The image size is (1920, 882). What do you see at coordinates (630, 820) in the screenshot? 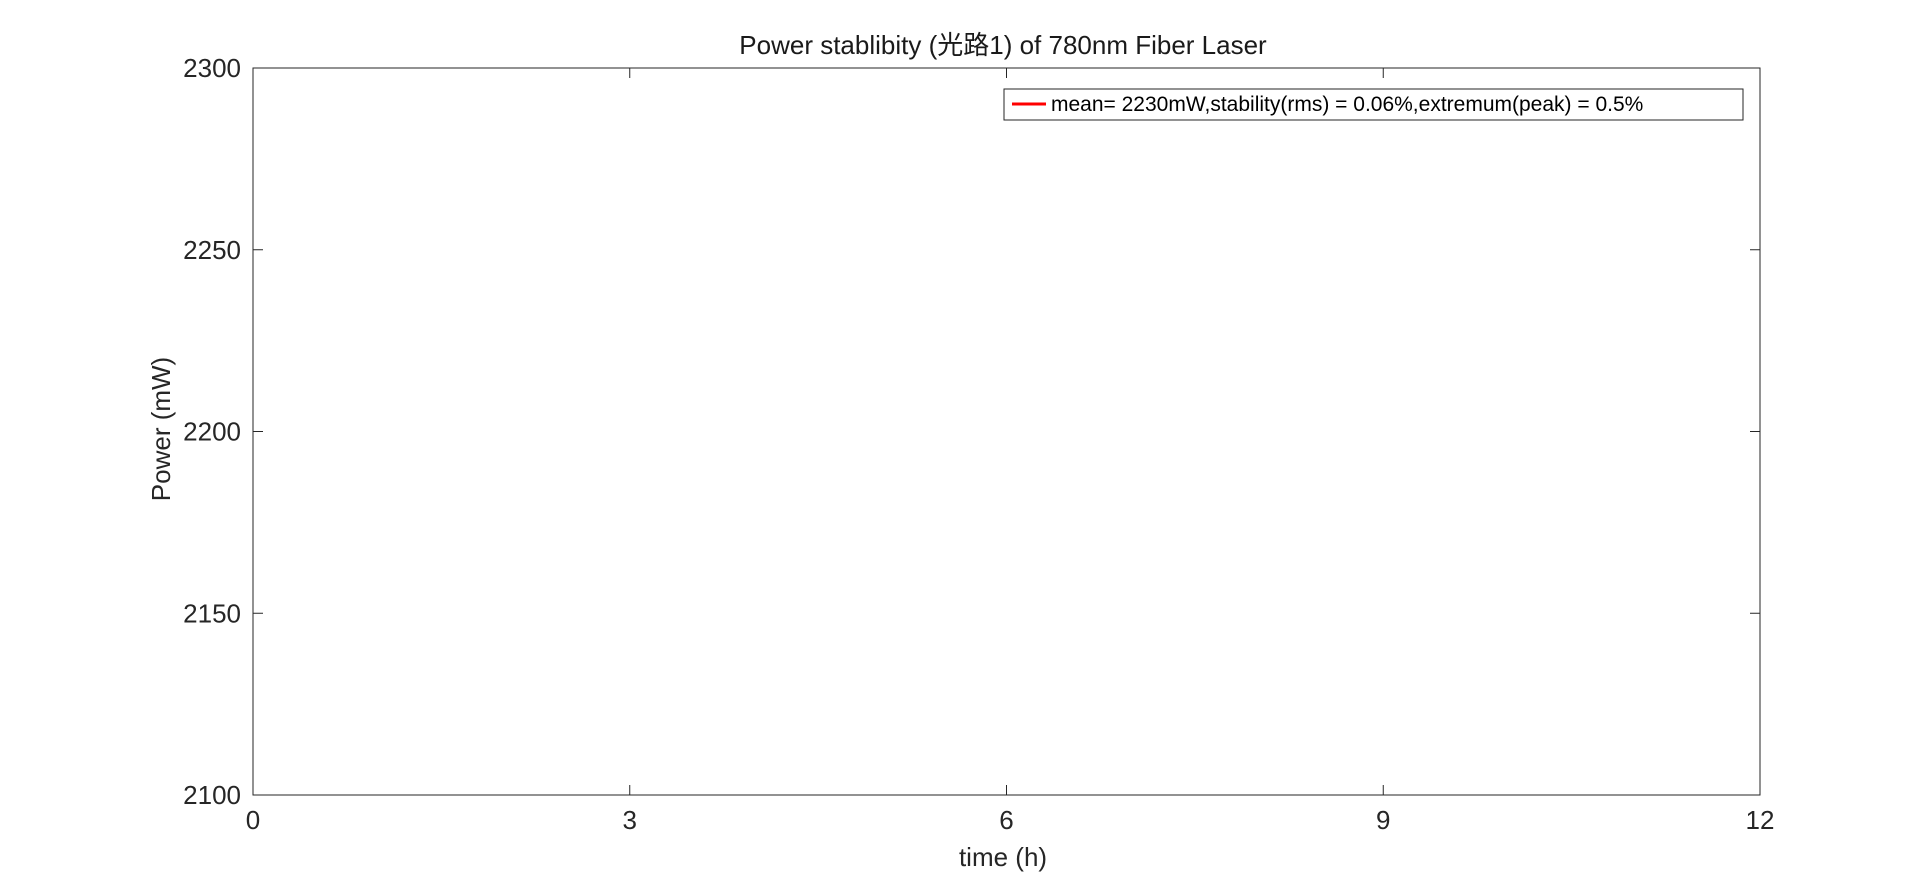
I see `x-tick-label: 3` at bounding box center [630, 820].